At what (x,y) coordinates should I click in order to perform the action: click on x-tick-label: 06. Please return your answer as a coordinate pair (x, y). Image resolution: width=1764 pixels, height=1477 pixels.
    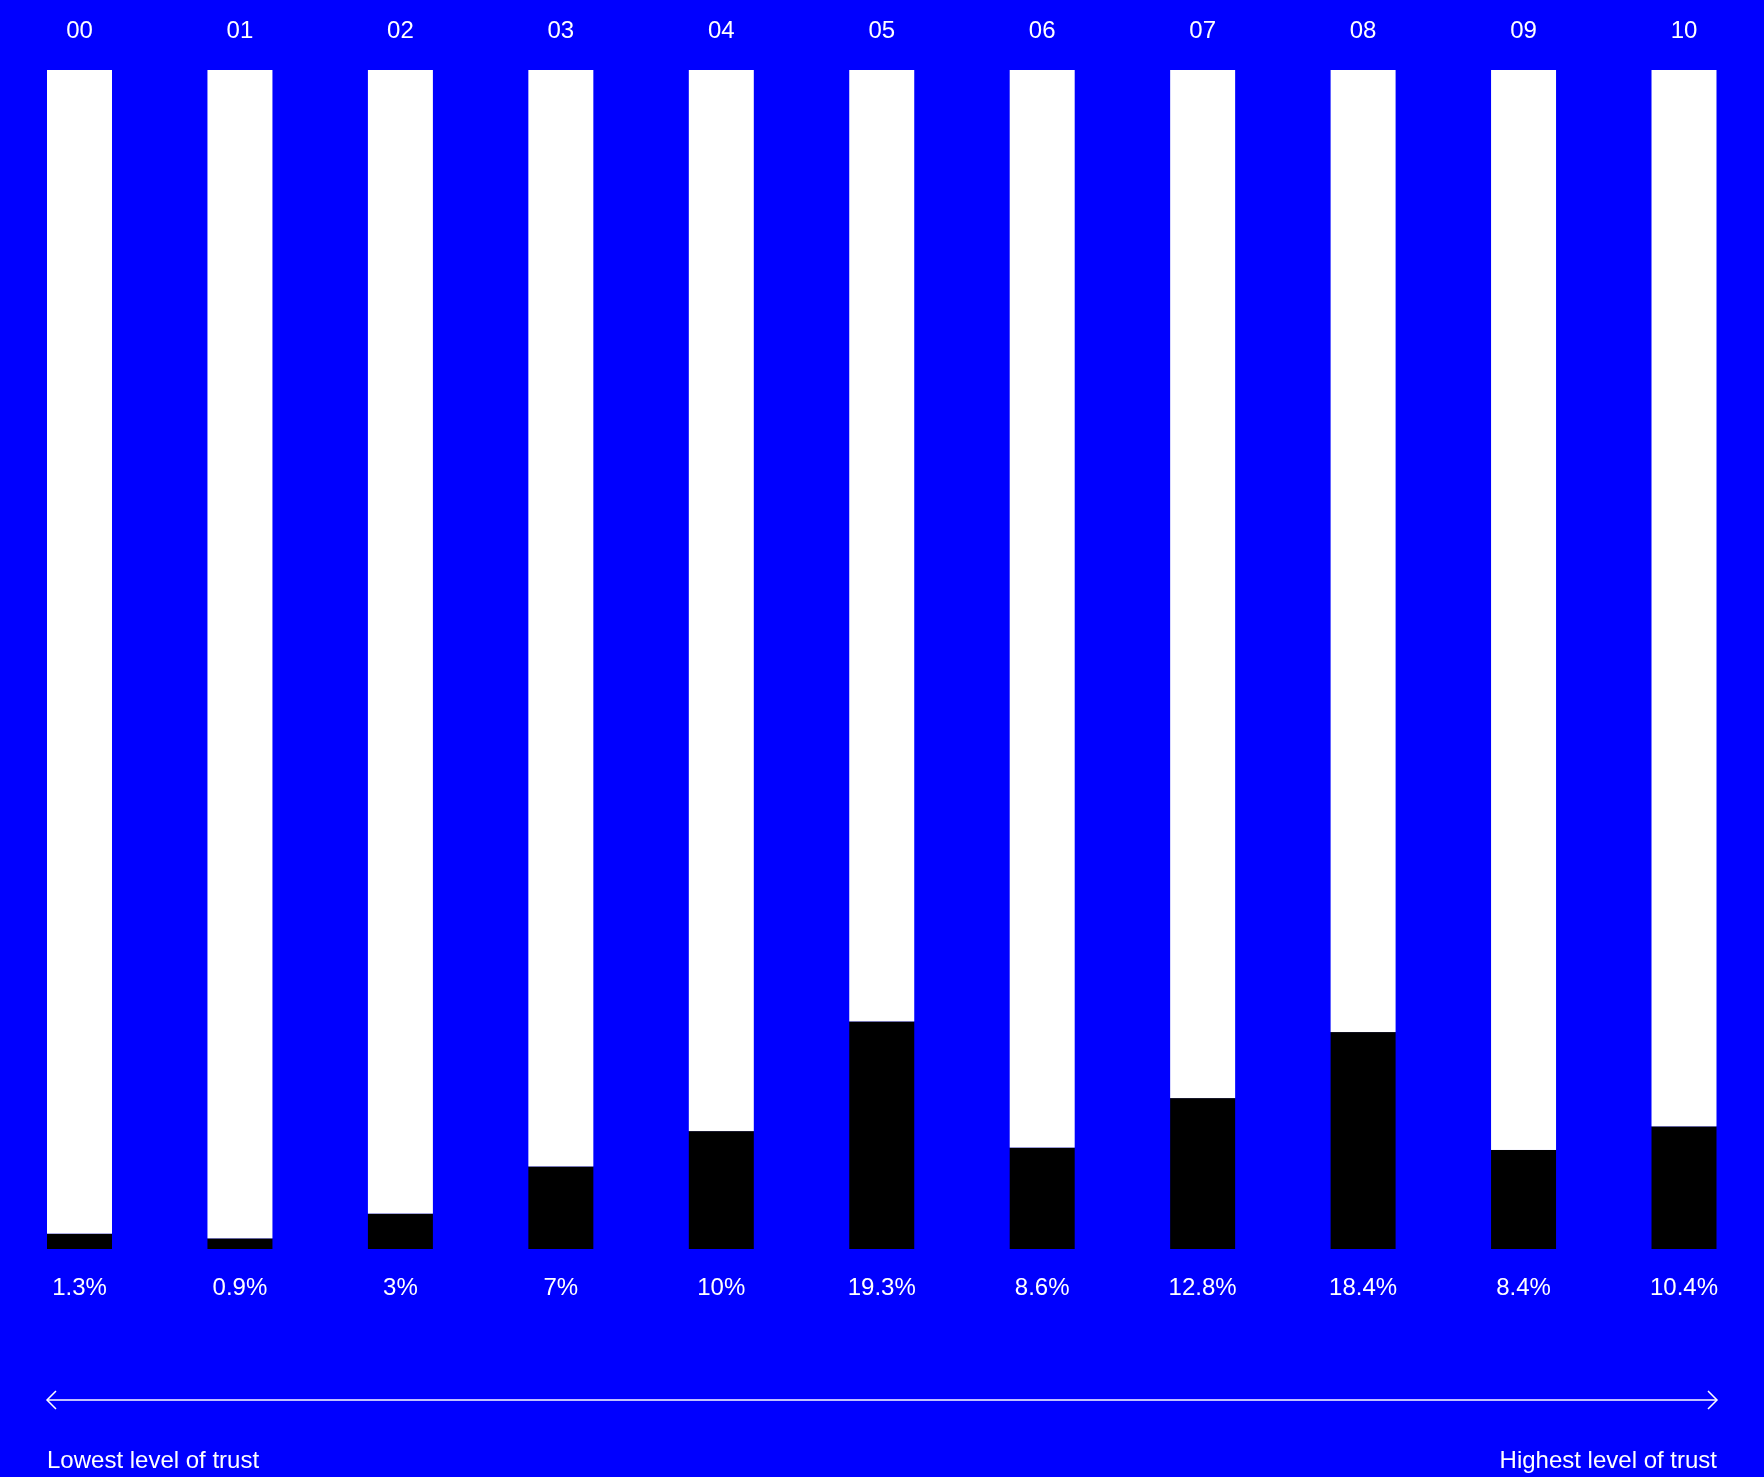
    Looking at the image, I should click on (1042, 29).